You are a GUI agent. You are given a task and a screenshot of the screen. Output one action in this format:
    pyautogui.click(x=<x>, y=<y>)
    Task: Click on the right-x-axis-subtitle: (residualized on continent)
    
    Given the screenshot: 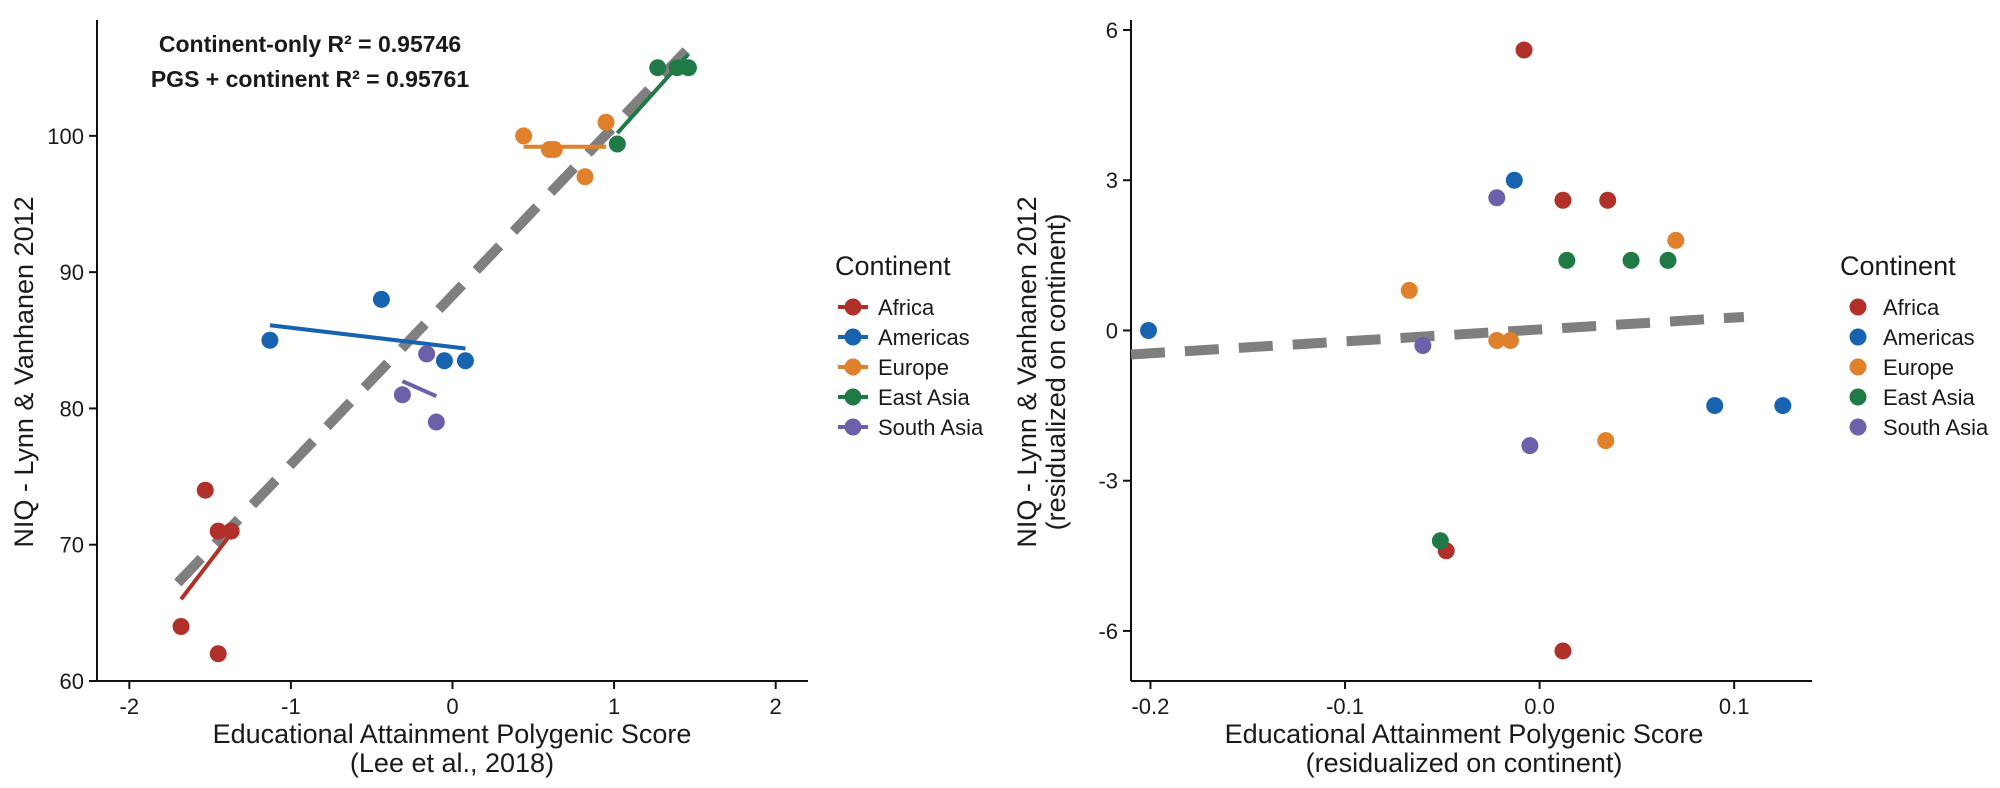 What is the action you would take?
    pyautogui.click(x=1464, y=763)
    